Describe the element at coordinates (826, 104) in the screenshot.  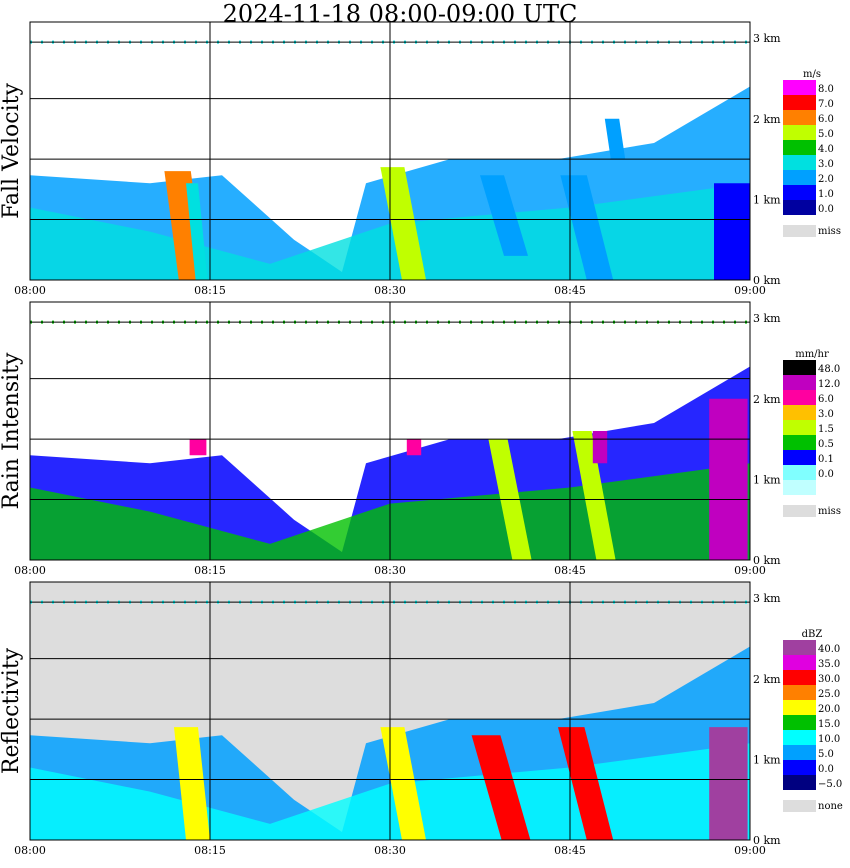
I see `legend-level-label: 7.0` at that location.